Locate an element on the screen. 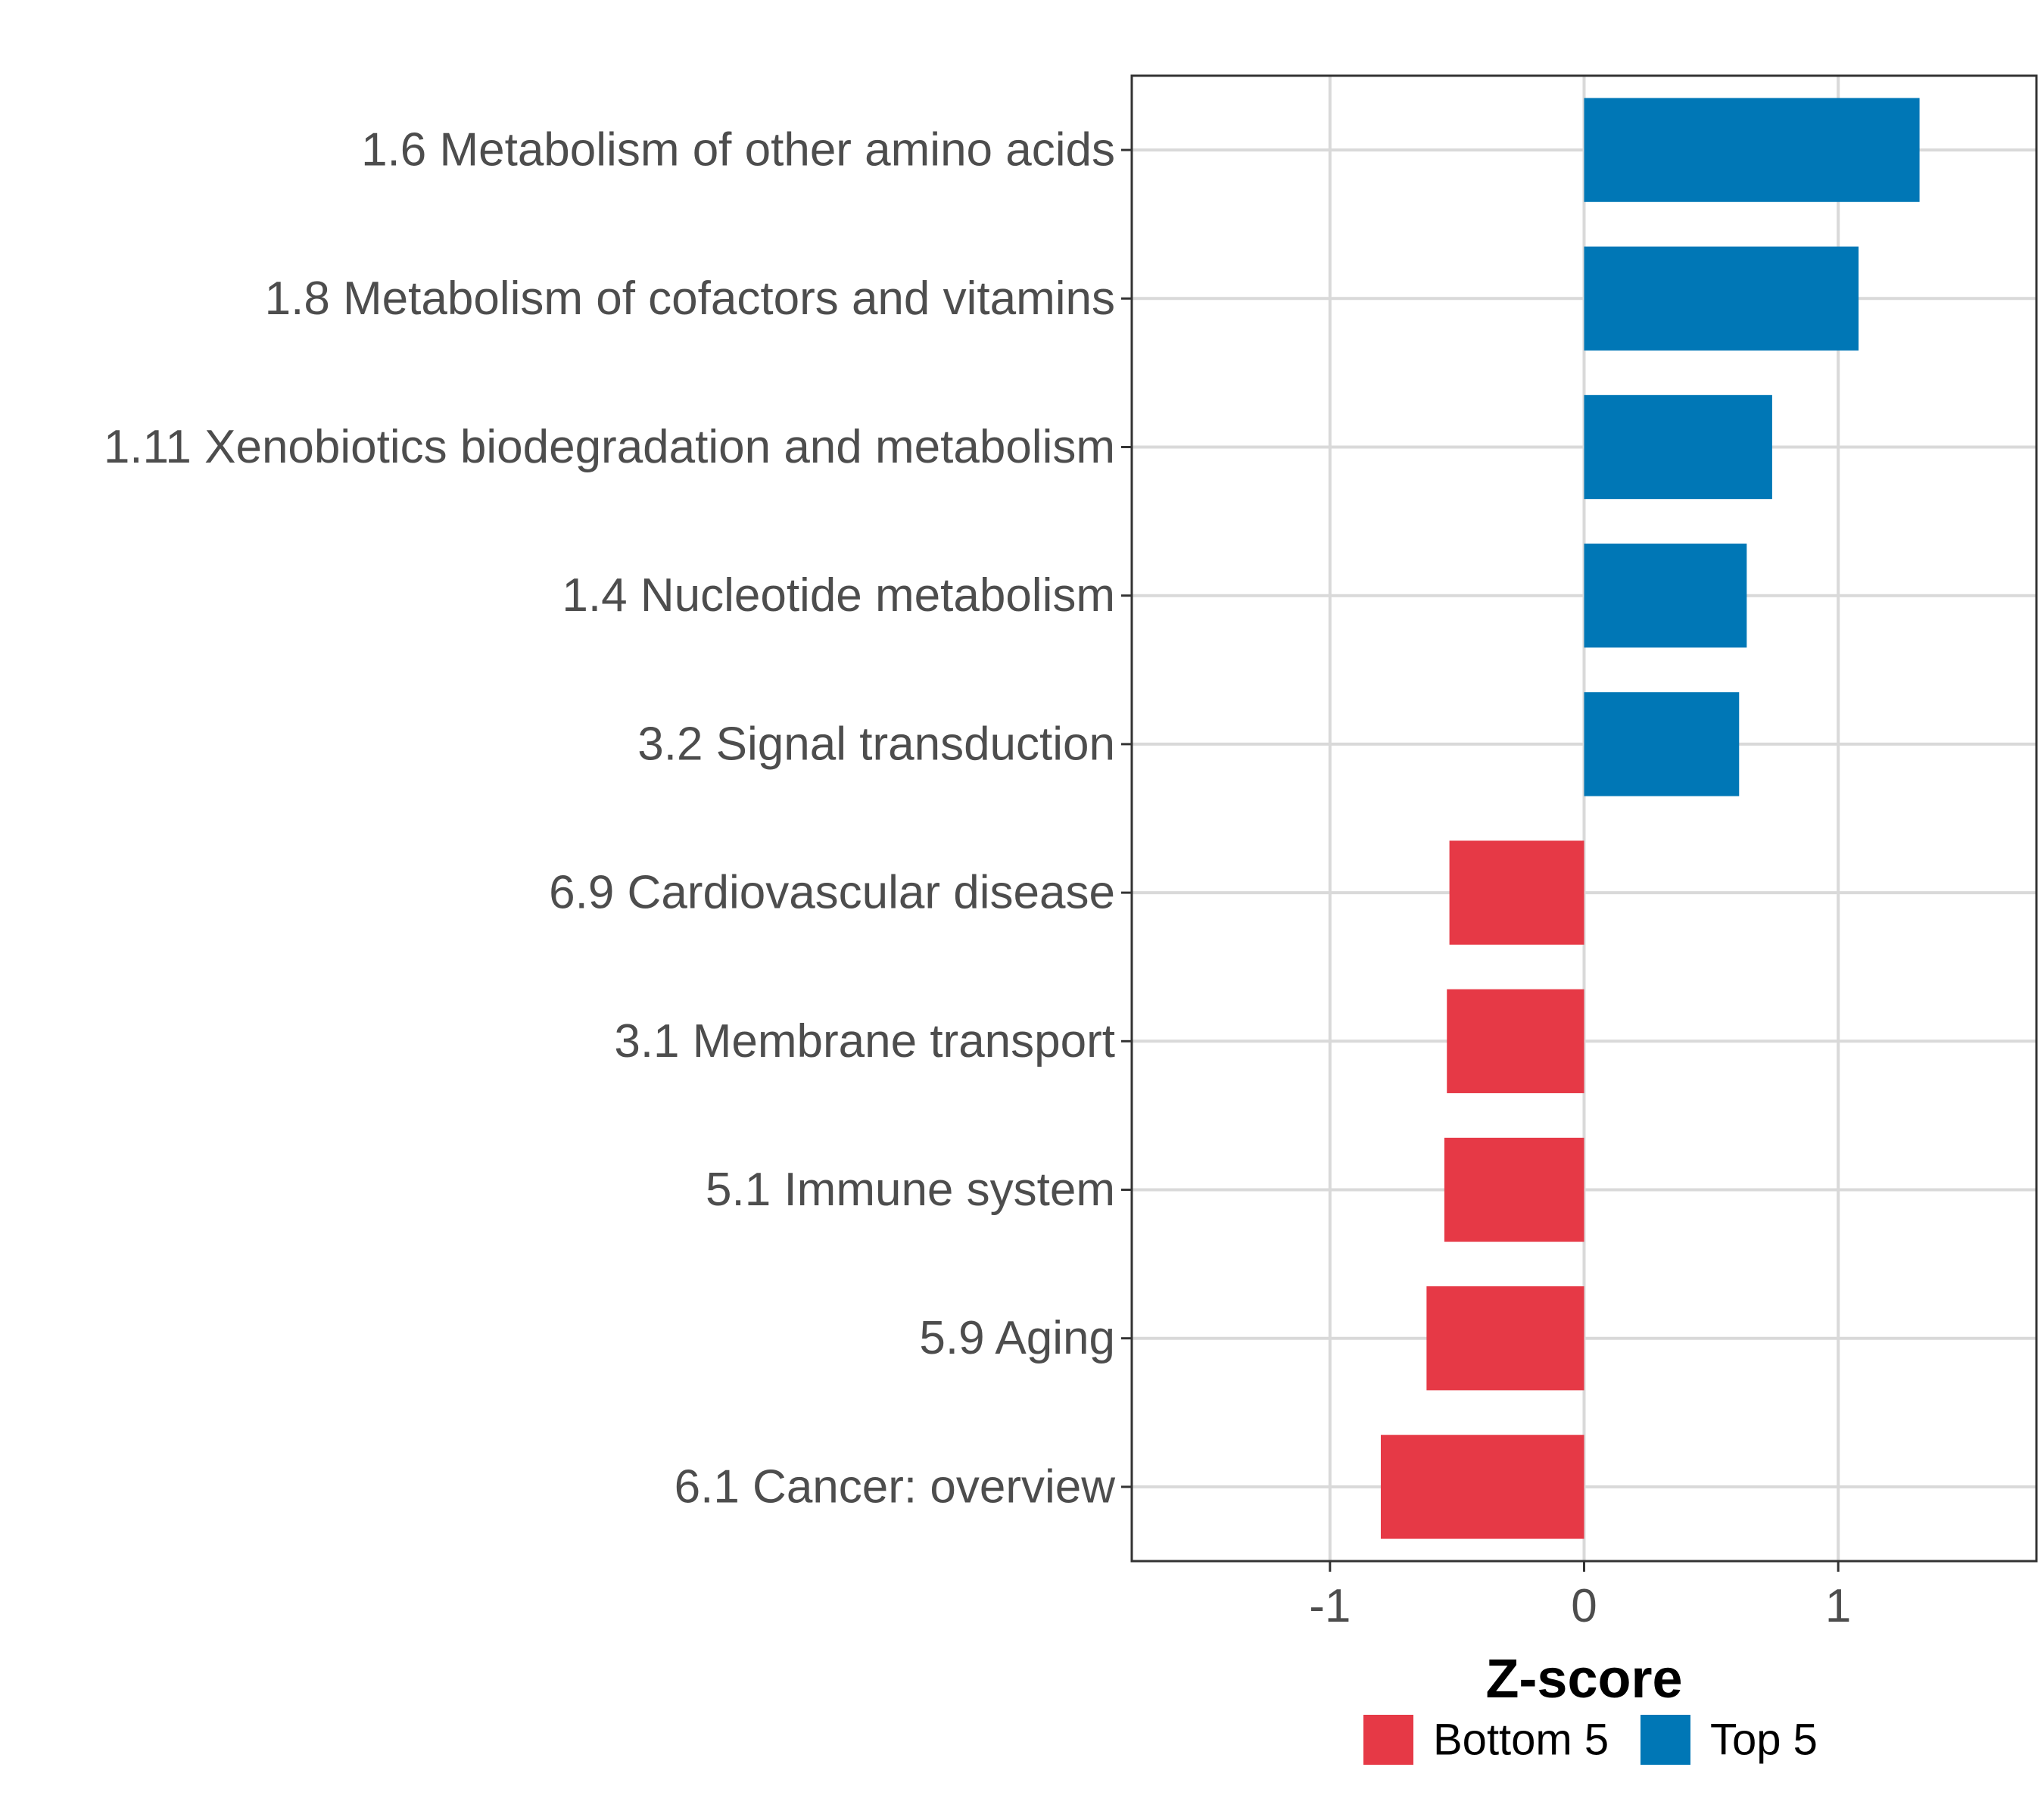 This screenshot has width=2044, height=1817. category-label: 3.2 Signal transduction is located at coordinates (876, 744).